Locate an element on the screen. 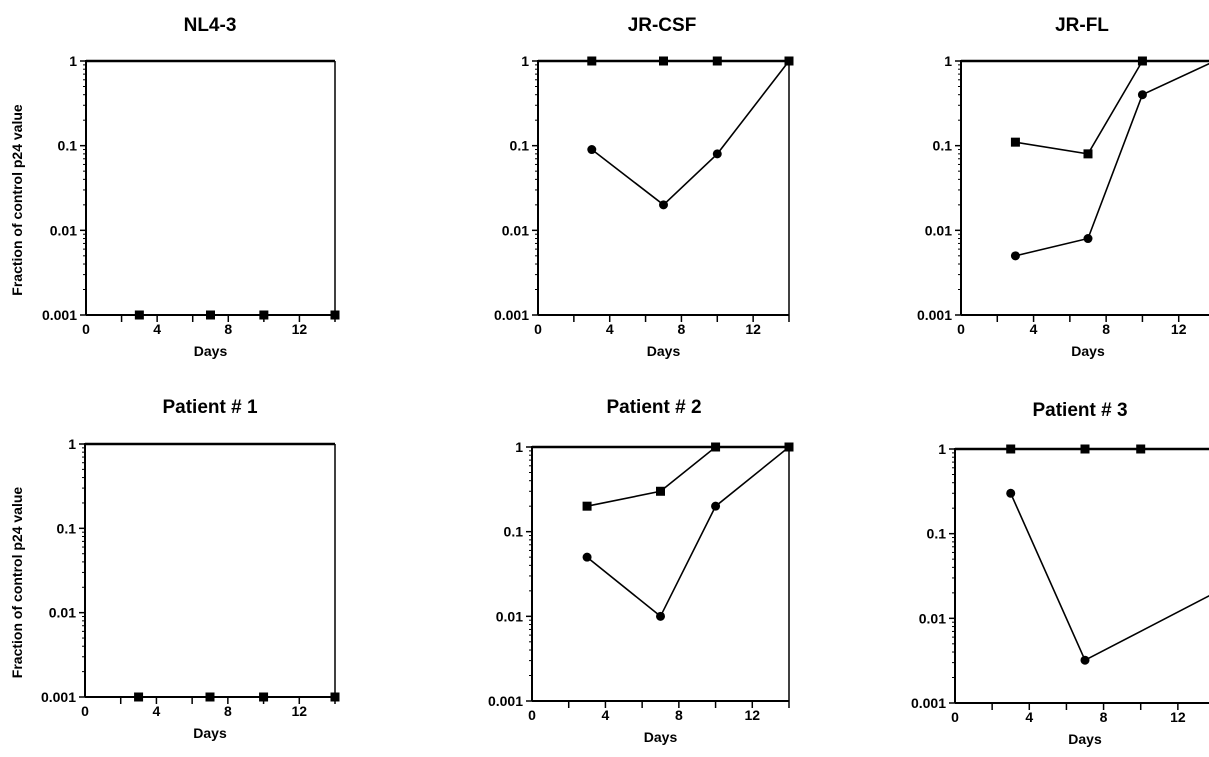 Image resolution: width=1209 pixels, height=757 pixels. chart-panel-3: JR-FL 0 4 8 12 0.001 0.01 0.1 1 Days is located at coordinates (1063, 187).